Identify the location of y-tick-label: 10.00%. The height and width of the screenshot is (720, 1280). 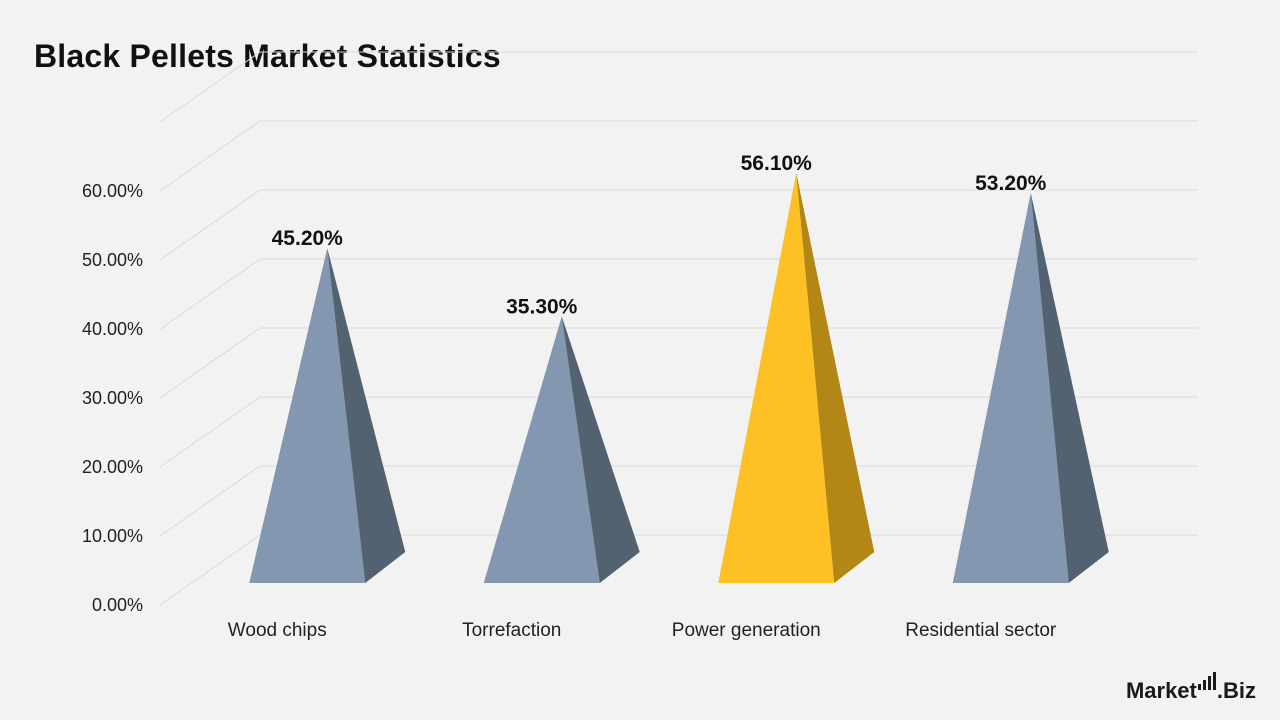
(112, 536).